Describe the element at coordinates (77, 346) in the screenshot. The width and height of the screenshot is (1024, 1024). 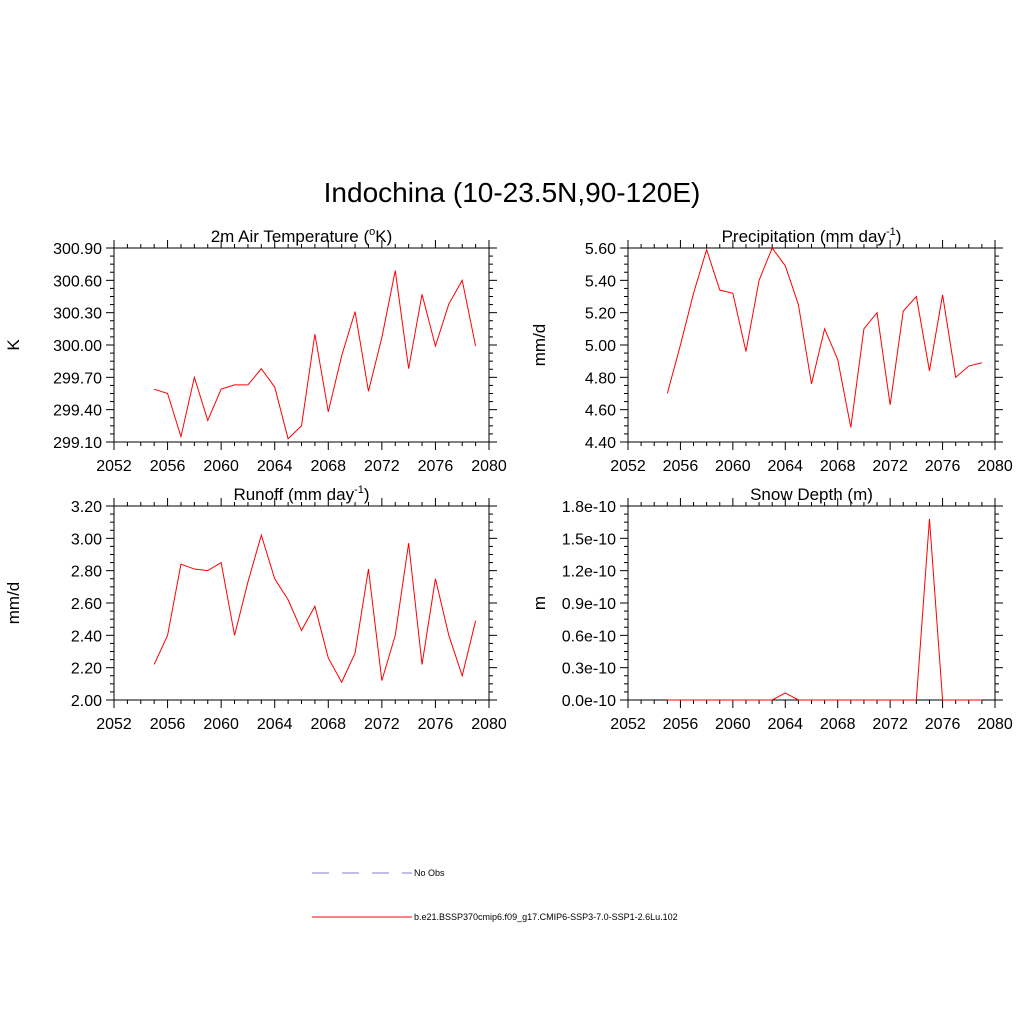
I see `y-tick-label-temperature: 300.00` at that location.